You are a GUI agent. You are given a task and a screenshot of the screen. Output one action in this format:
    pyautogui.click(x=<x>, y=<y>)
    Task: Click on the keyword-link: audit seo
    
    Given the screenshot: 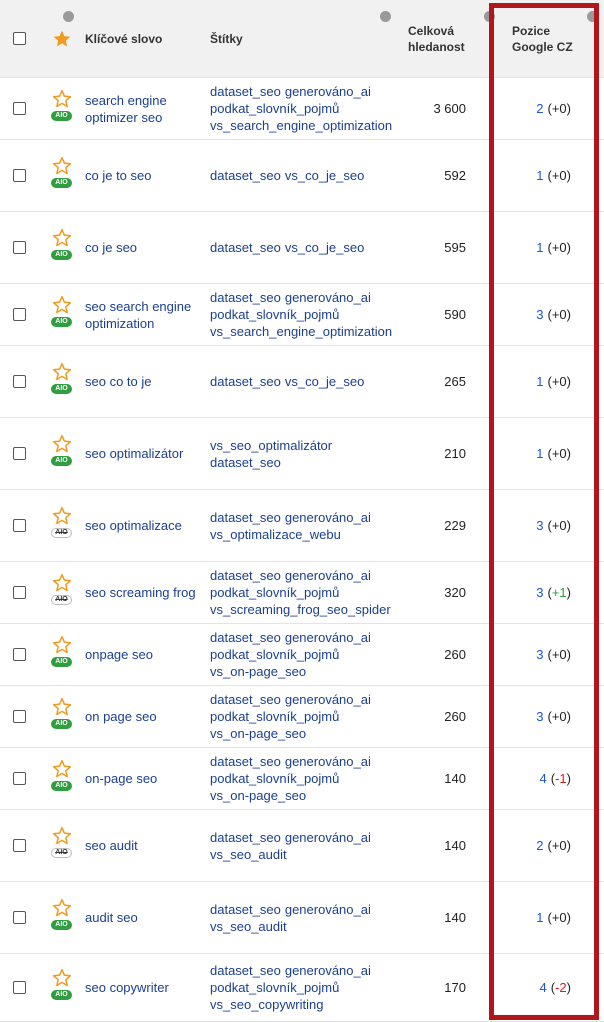 What is the action you would take?
    pyautogui.click(x=111, y=917)
    